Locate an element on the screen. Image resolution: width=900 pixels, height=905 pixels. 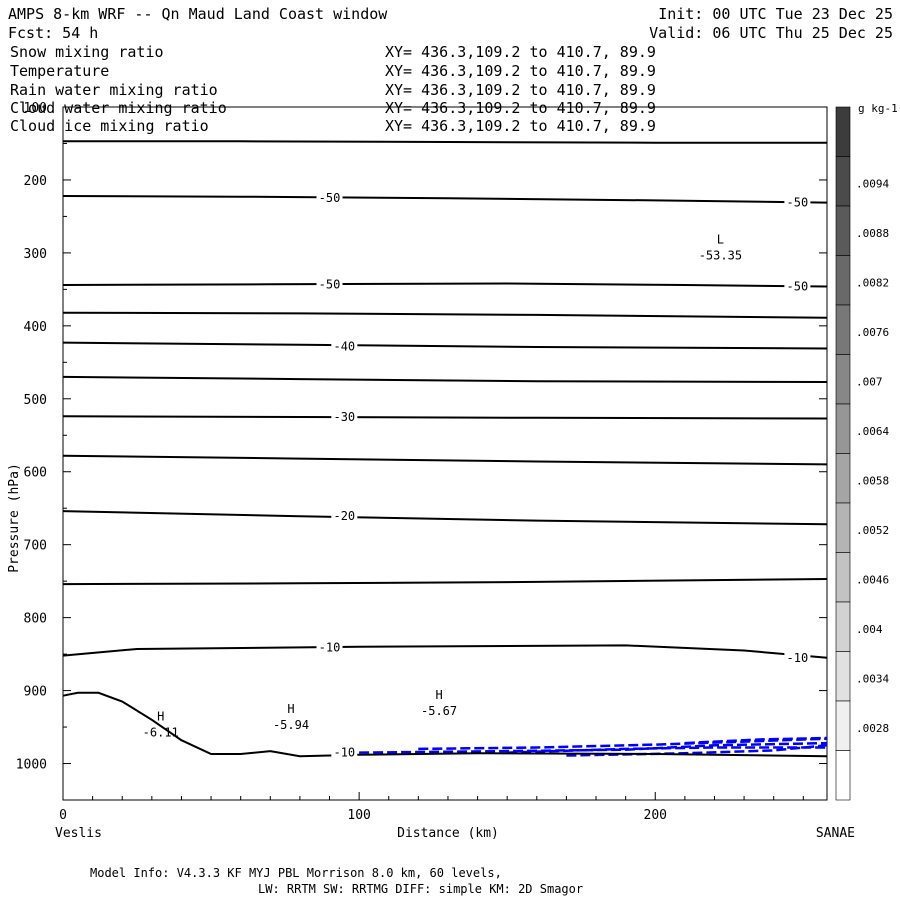
x-tick-label: 0 is located at coordinates (63, 815).